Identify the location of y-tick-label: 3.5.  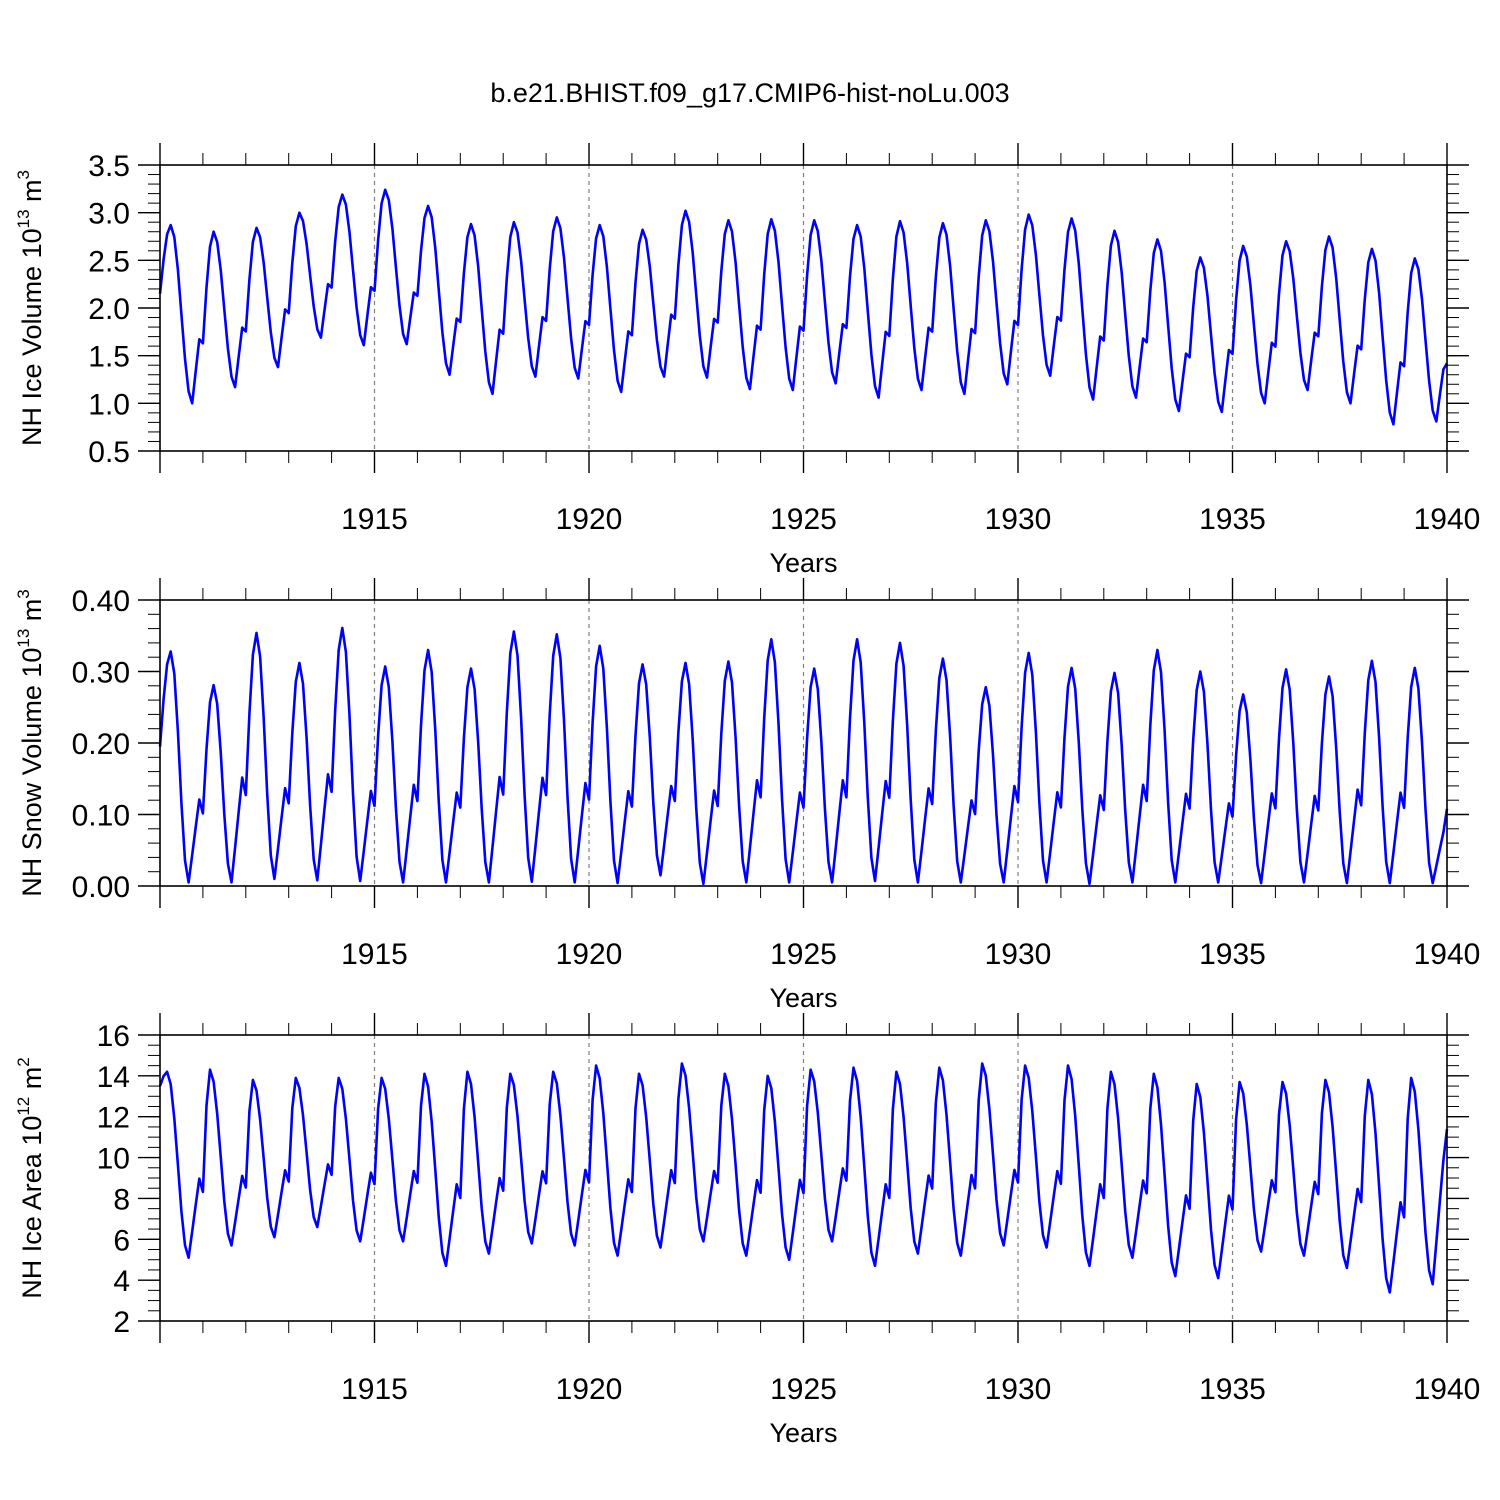
(109, 166).